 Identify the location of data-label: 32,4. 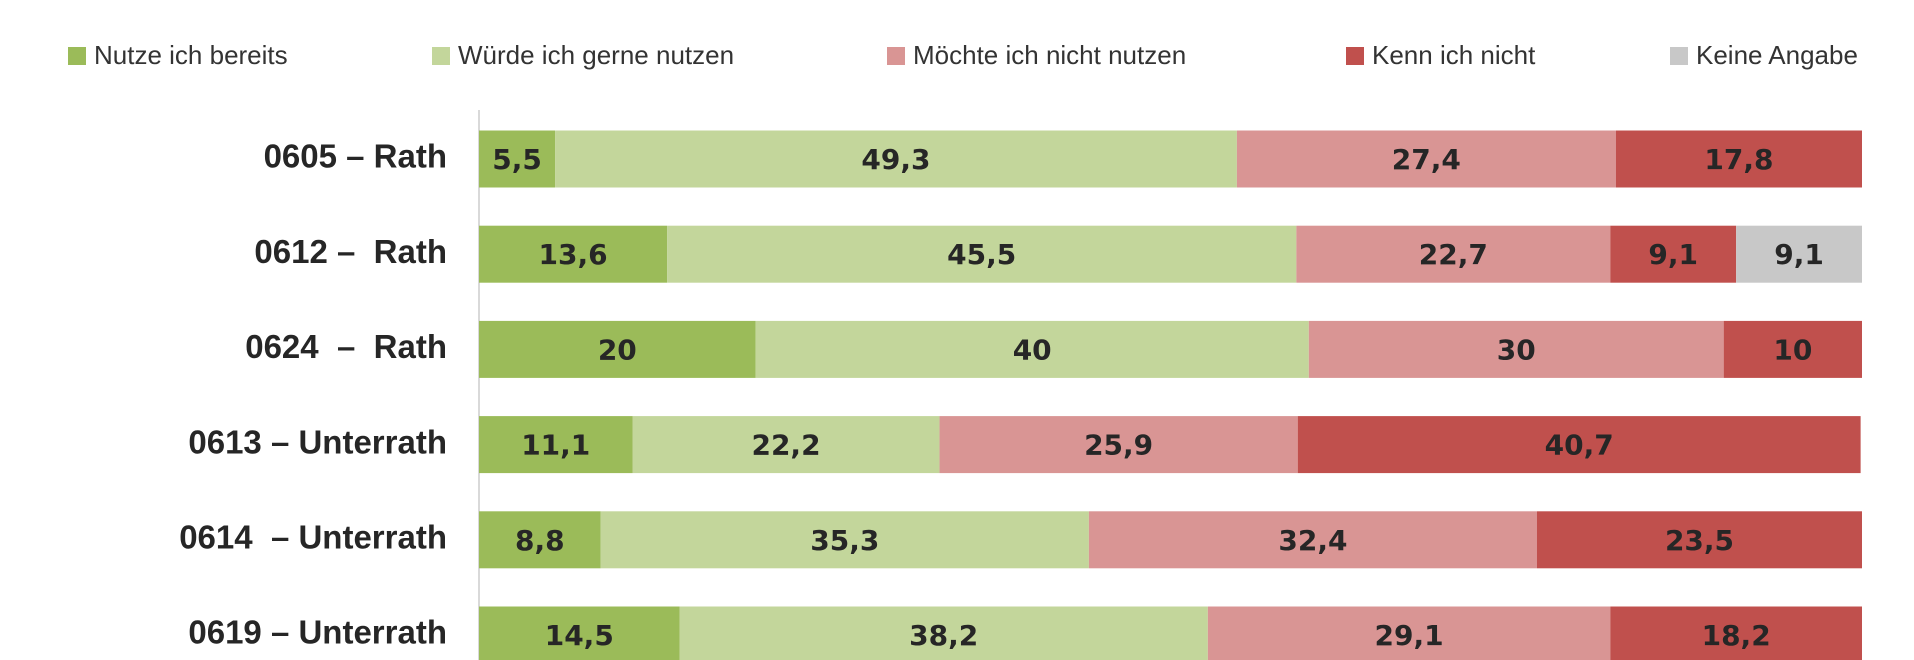
(1312, 540).